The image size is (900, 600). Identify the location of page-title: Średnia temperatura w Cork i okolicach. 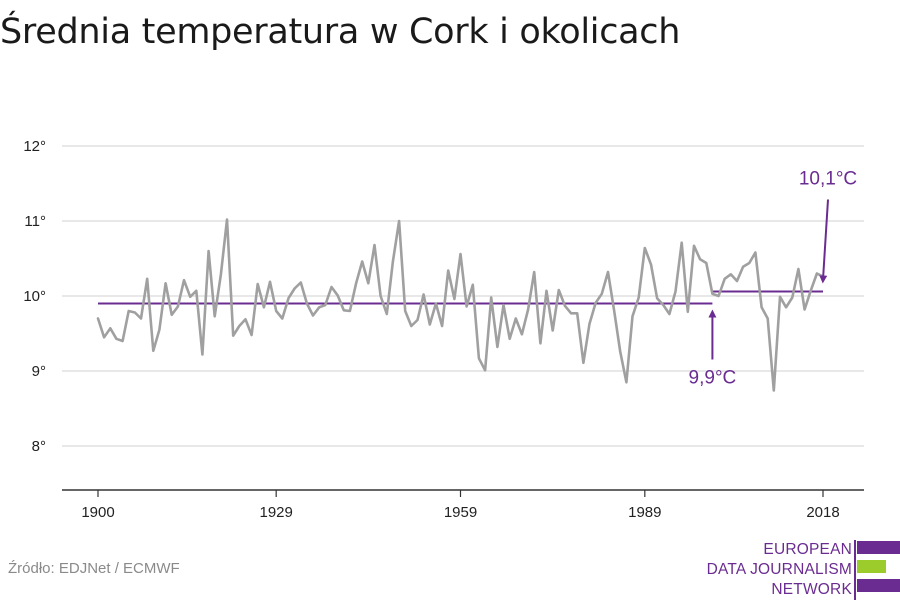
(340, 32).